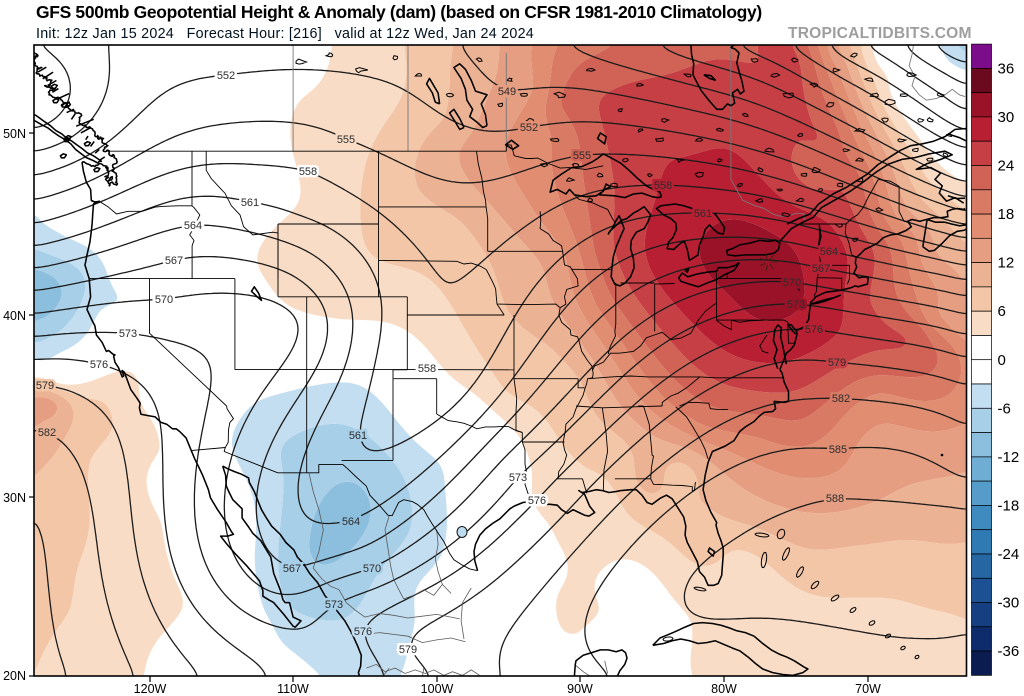 The height and width of the screenshot is (696, 1024). Describe the element at coordinates (1006, 166) in the screenshot. I see `svg-text: 24` at that location.